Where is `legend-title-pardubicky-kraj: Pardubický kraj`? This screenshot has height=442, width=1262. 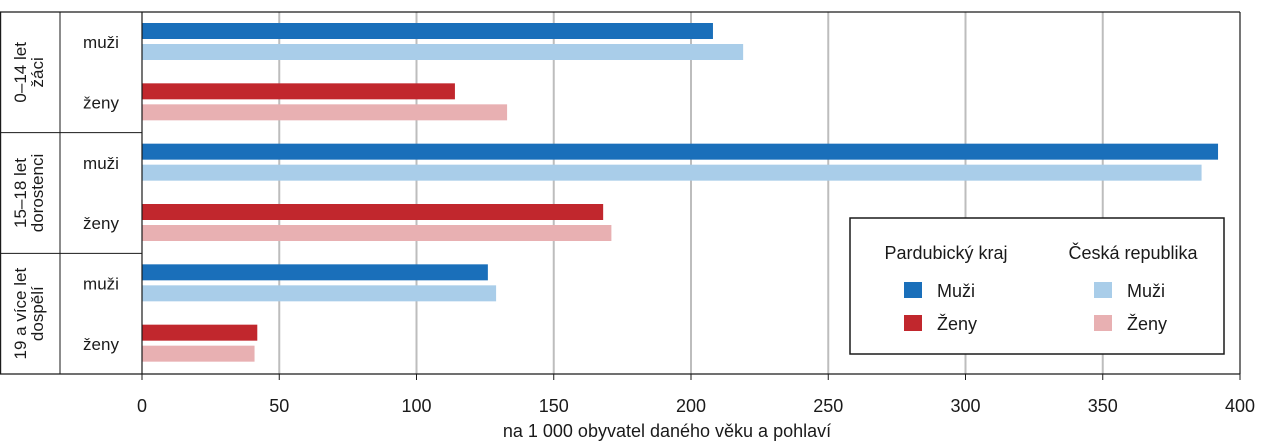 legend-title-pardubicky-kraj: Pardubický kraj is located at coordinates (945, 253).